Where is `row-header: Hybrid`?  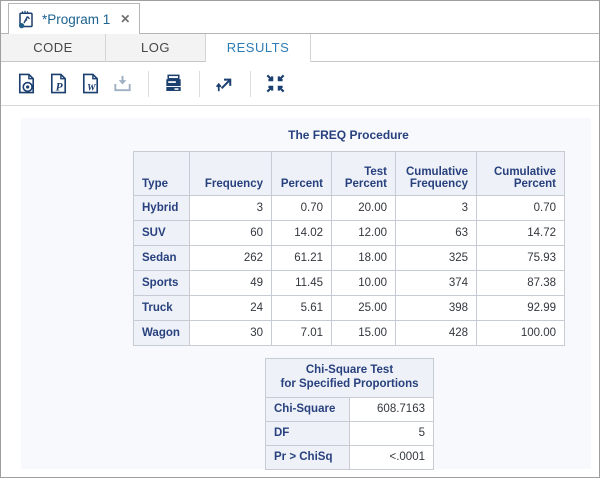 row-header: Hybrid is located at coordinates (161, 208).